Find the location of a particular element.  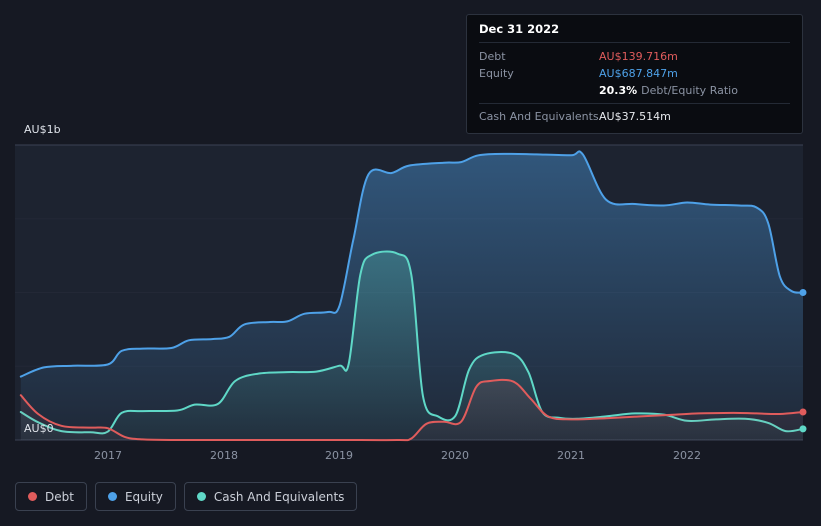

equity-series-dot-icon is located at coordinates (112, 496).